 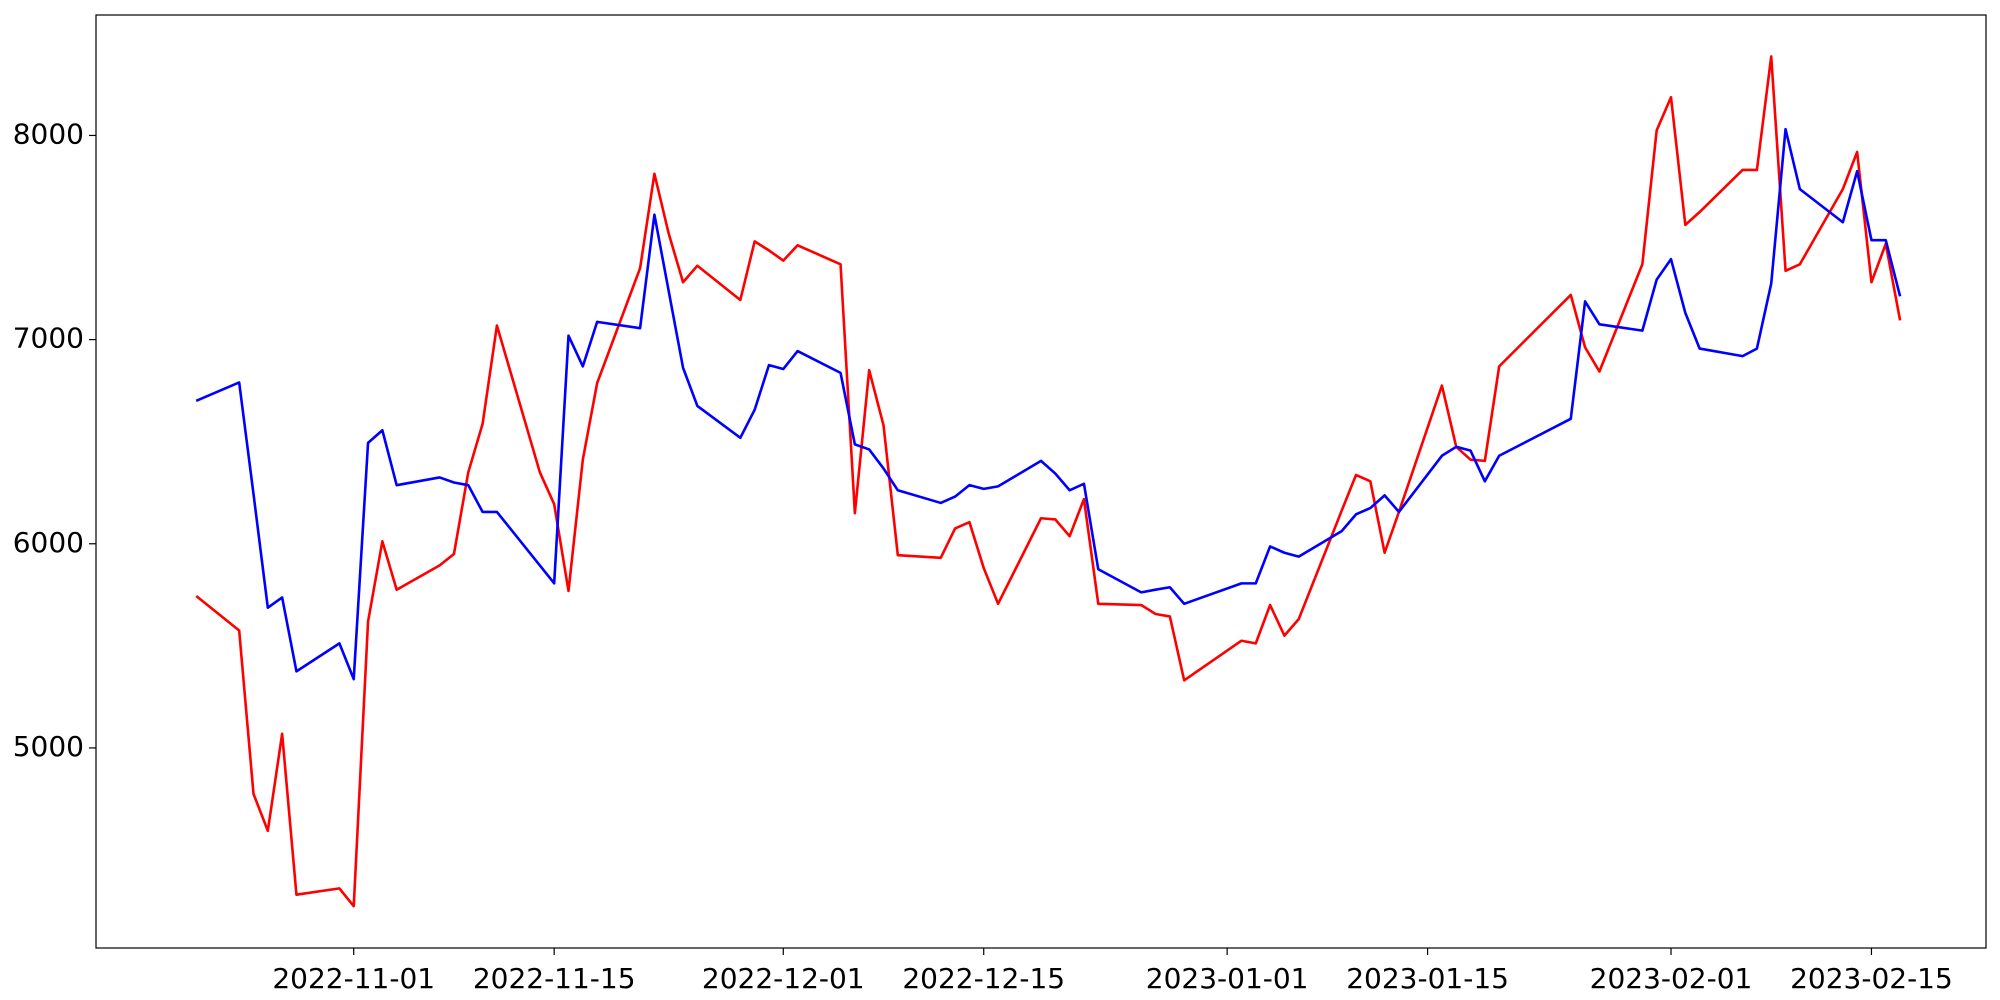 What do you see at coordinates (48, 338) in the screenshot?
I see `y-tick-label: 7000` at bounding box center [48, 338].